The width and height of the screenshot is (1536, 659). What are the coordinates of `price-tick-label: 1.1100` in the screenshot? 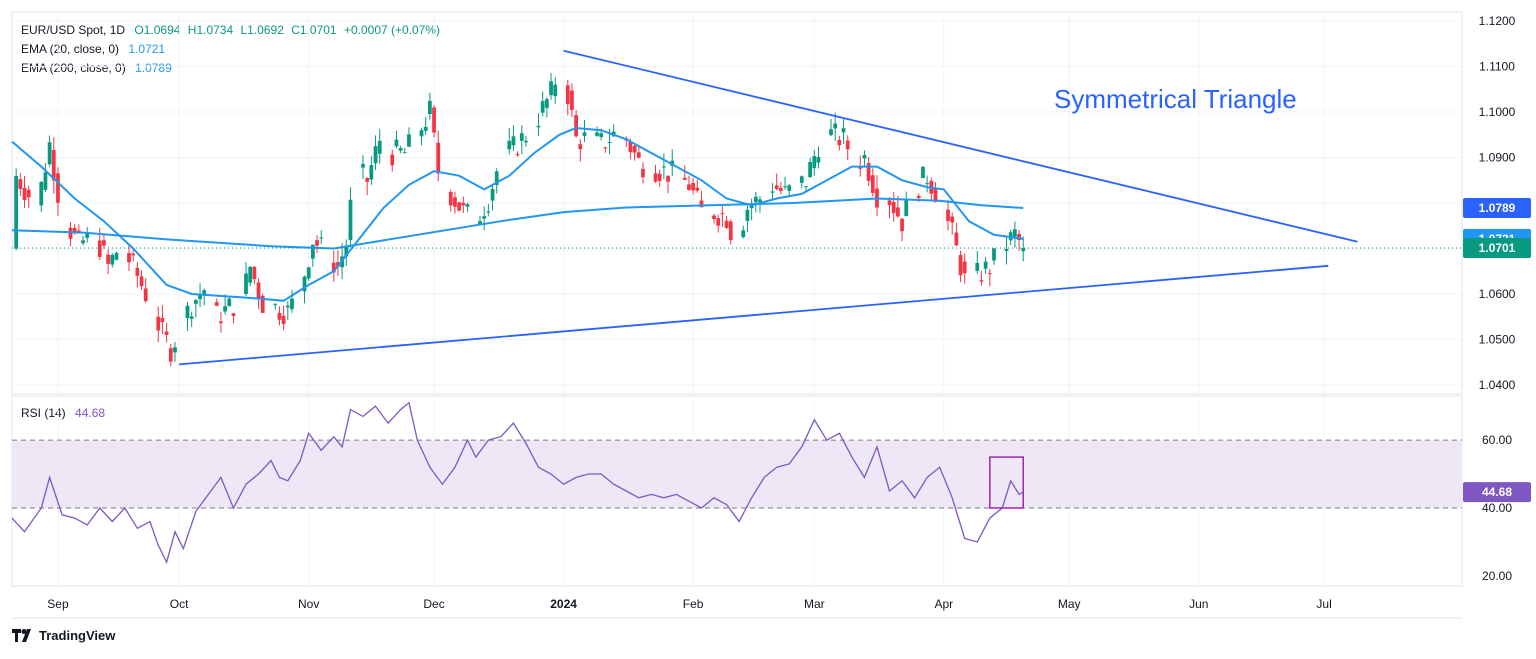 It's located at (1497, 67).